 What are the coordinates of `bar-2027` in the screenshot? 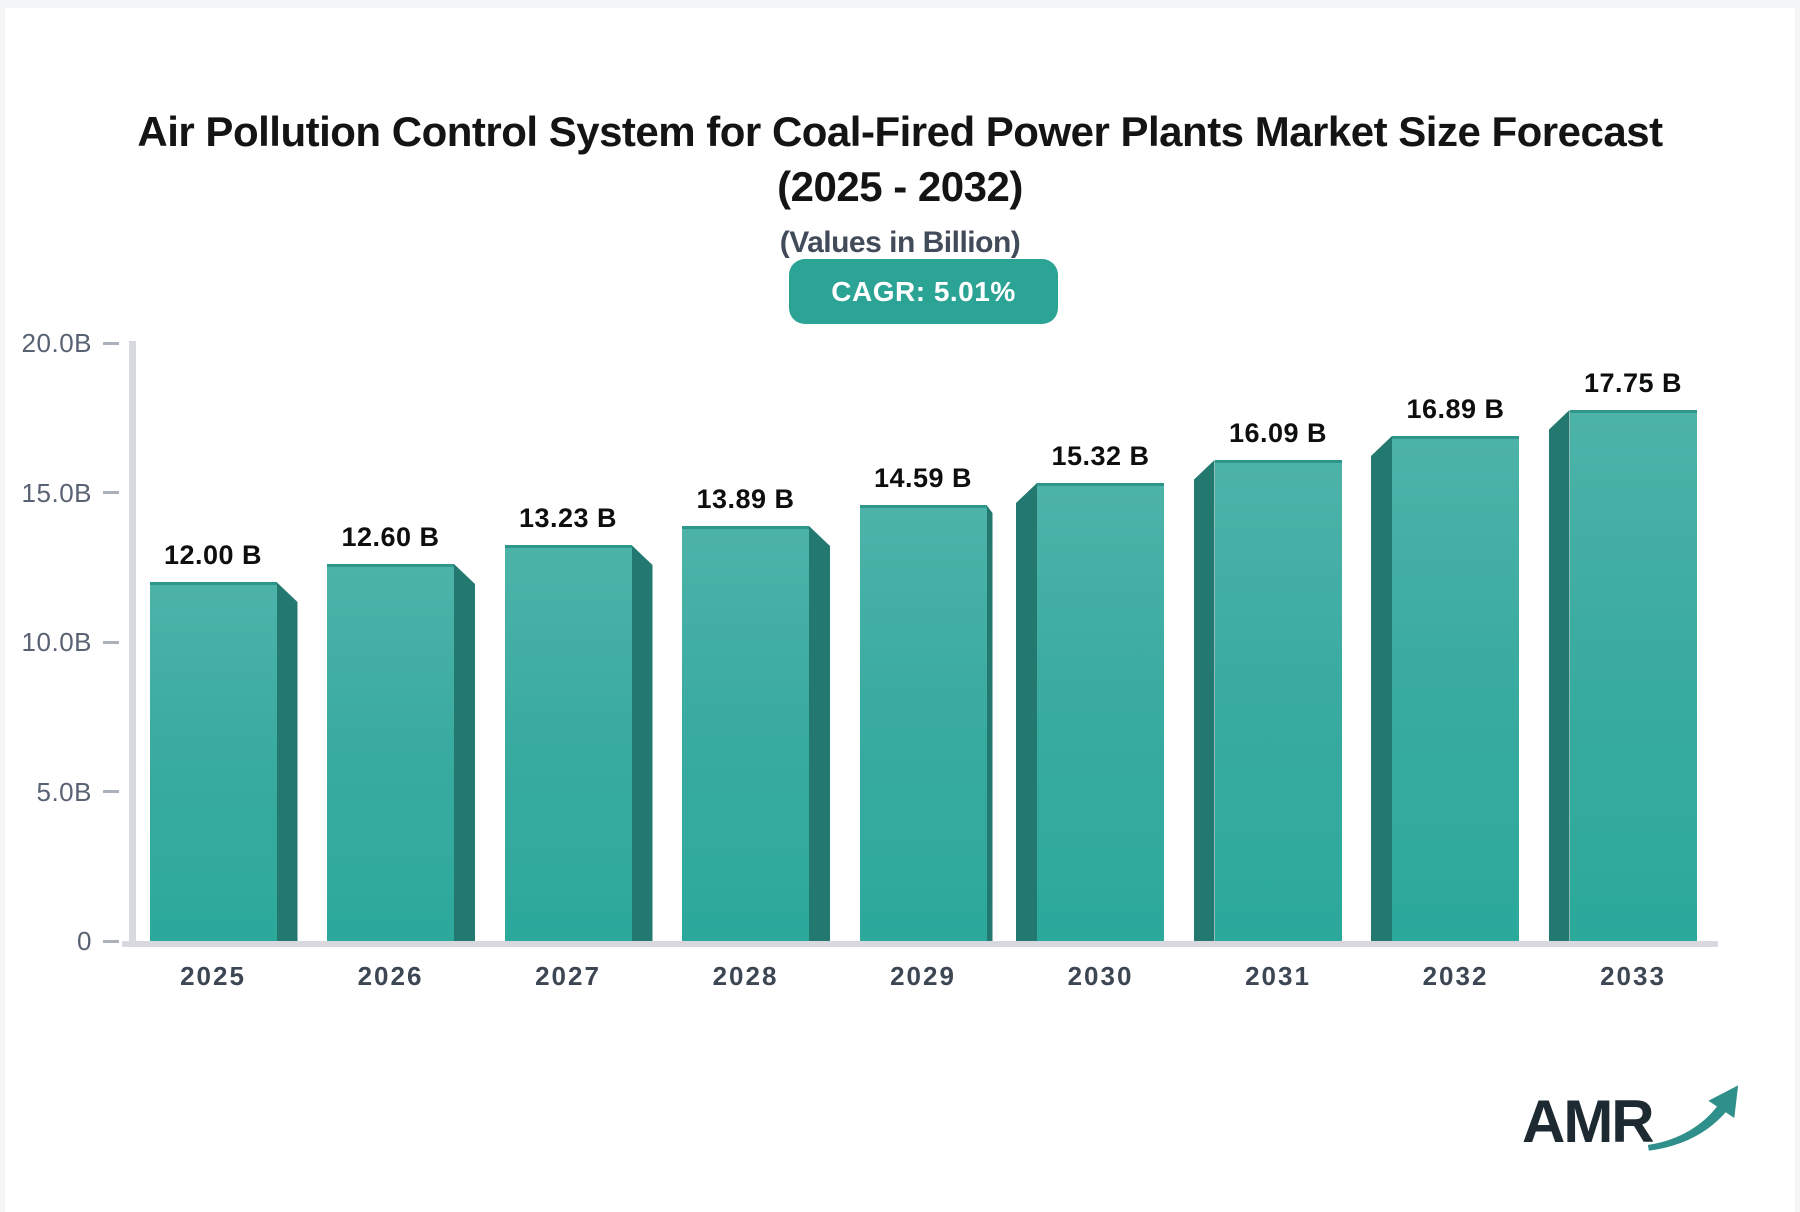 It's located at (568, 745).